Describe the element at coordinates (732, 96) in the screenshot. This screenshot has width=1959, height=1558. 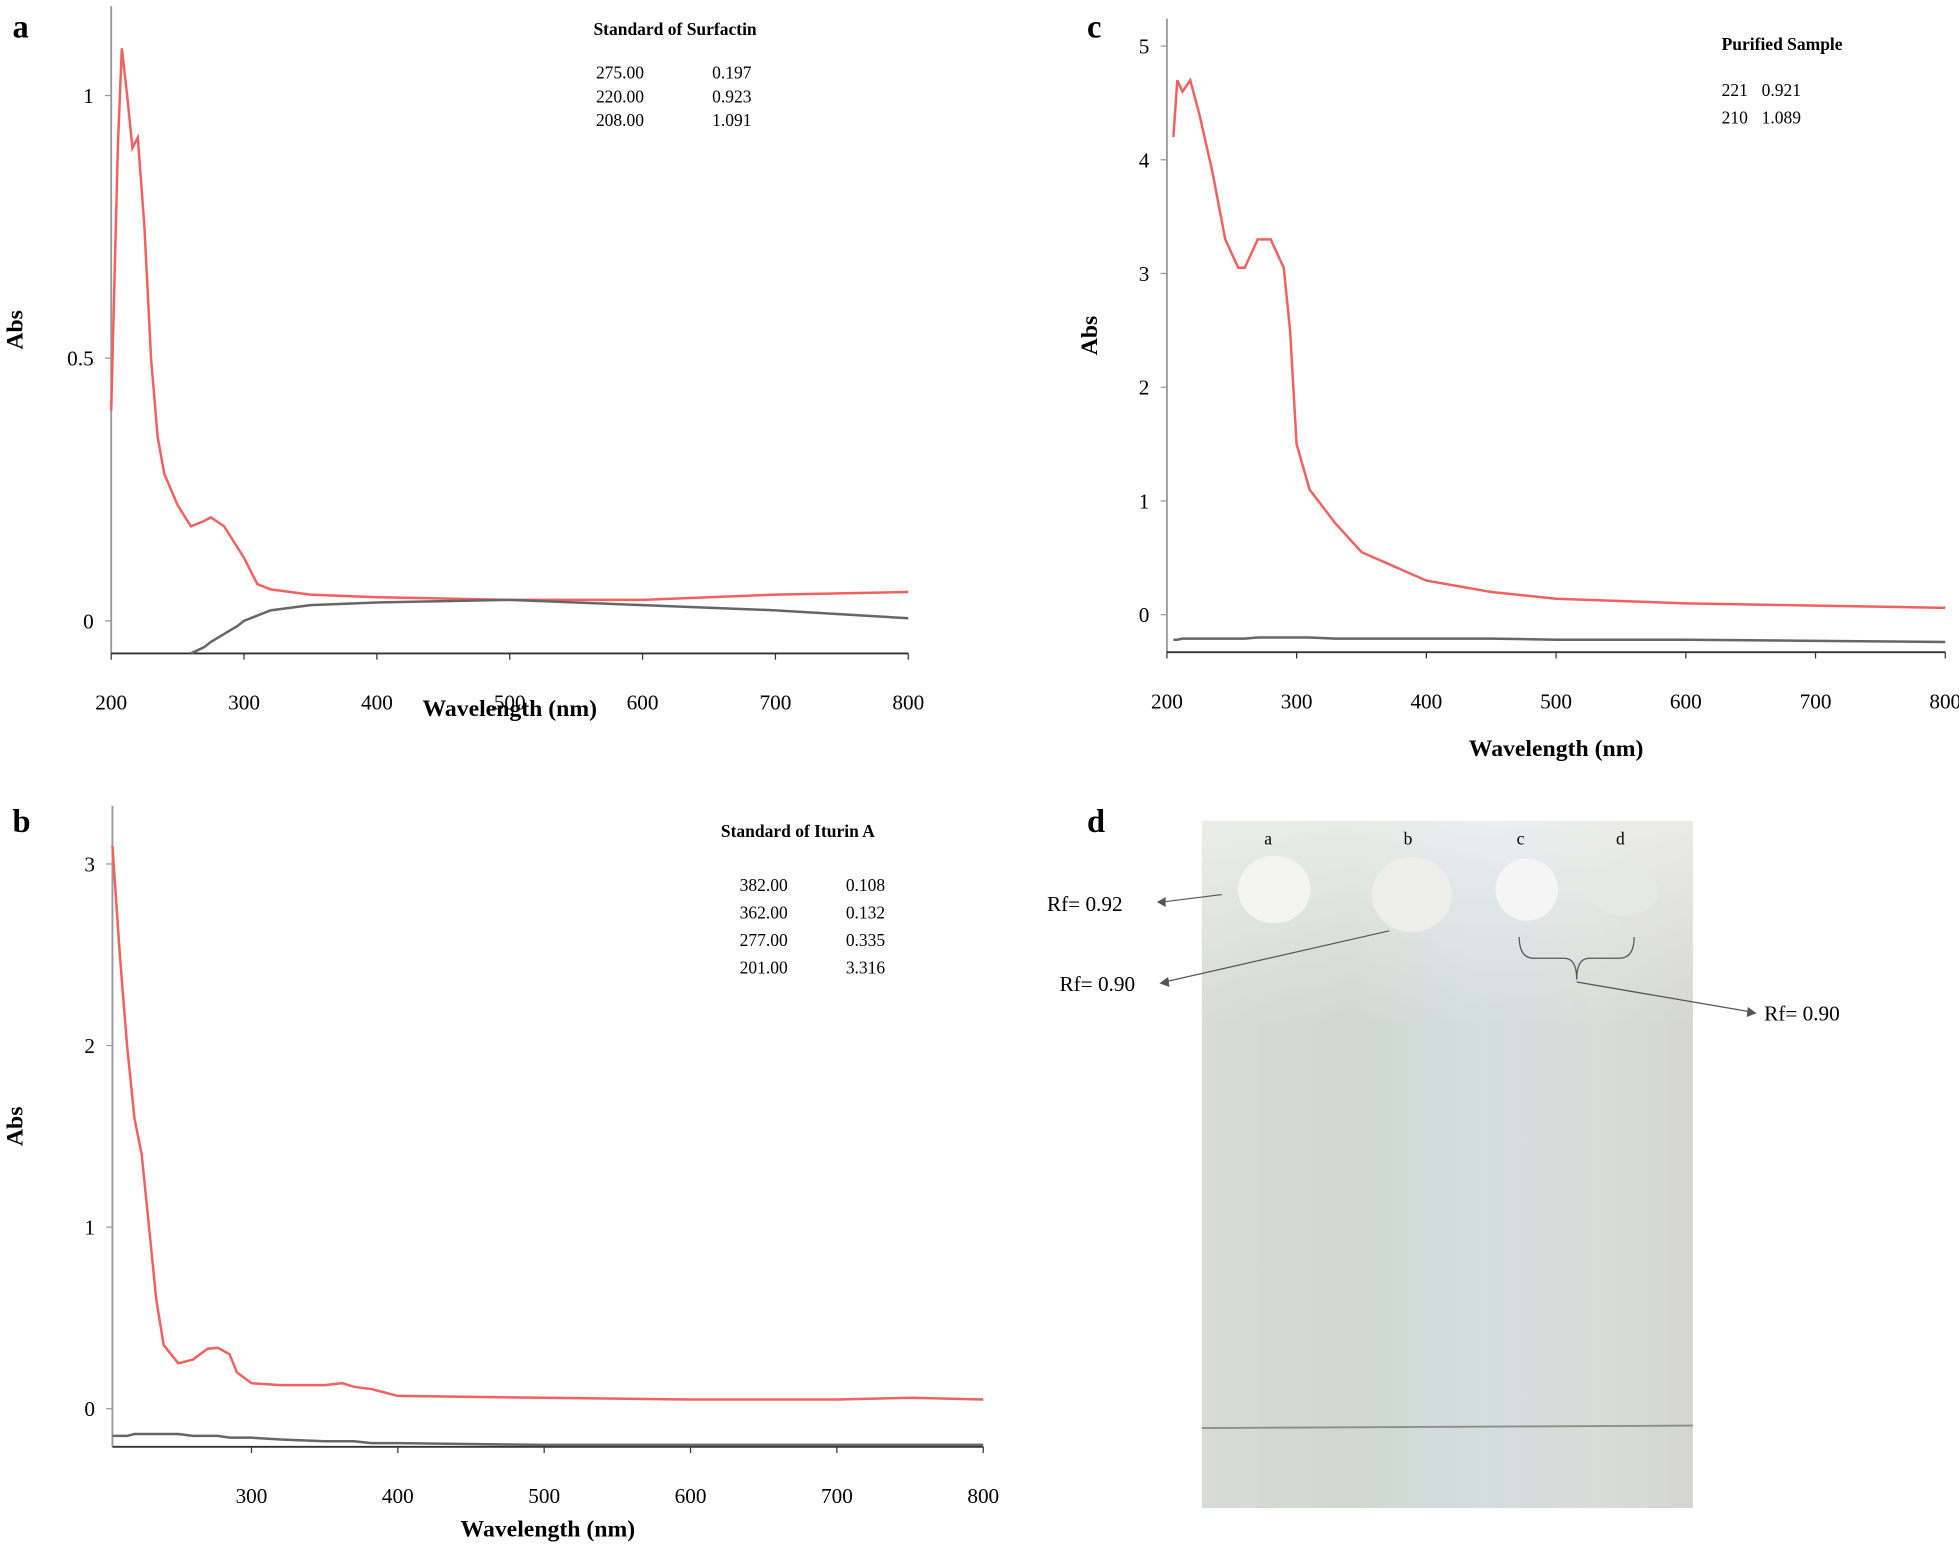
I see `annotation-cell: 0.923` at that location.